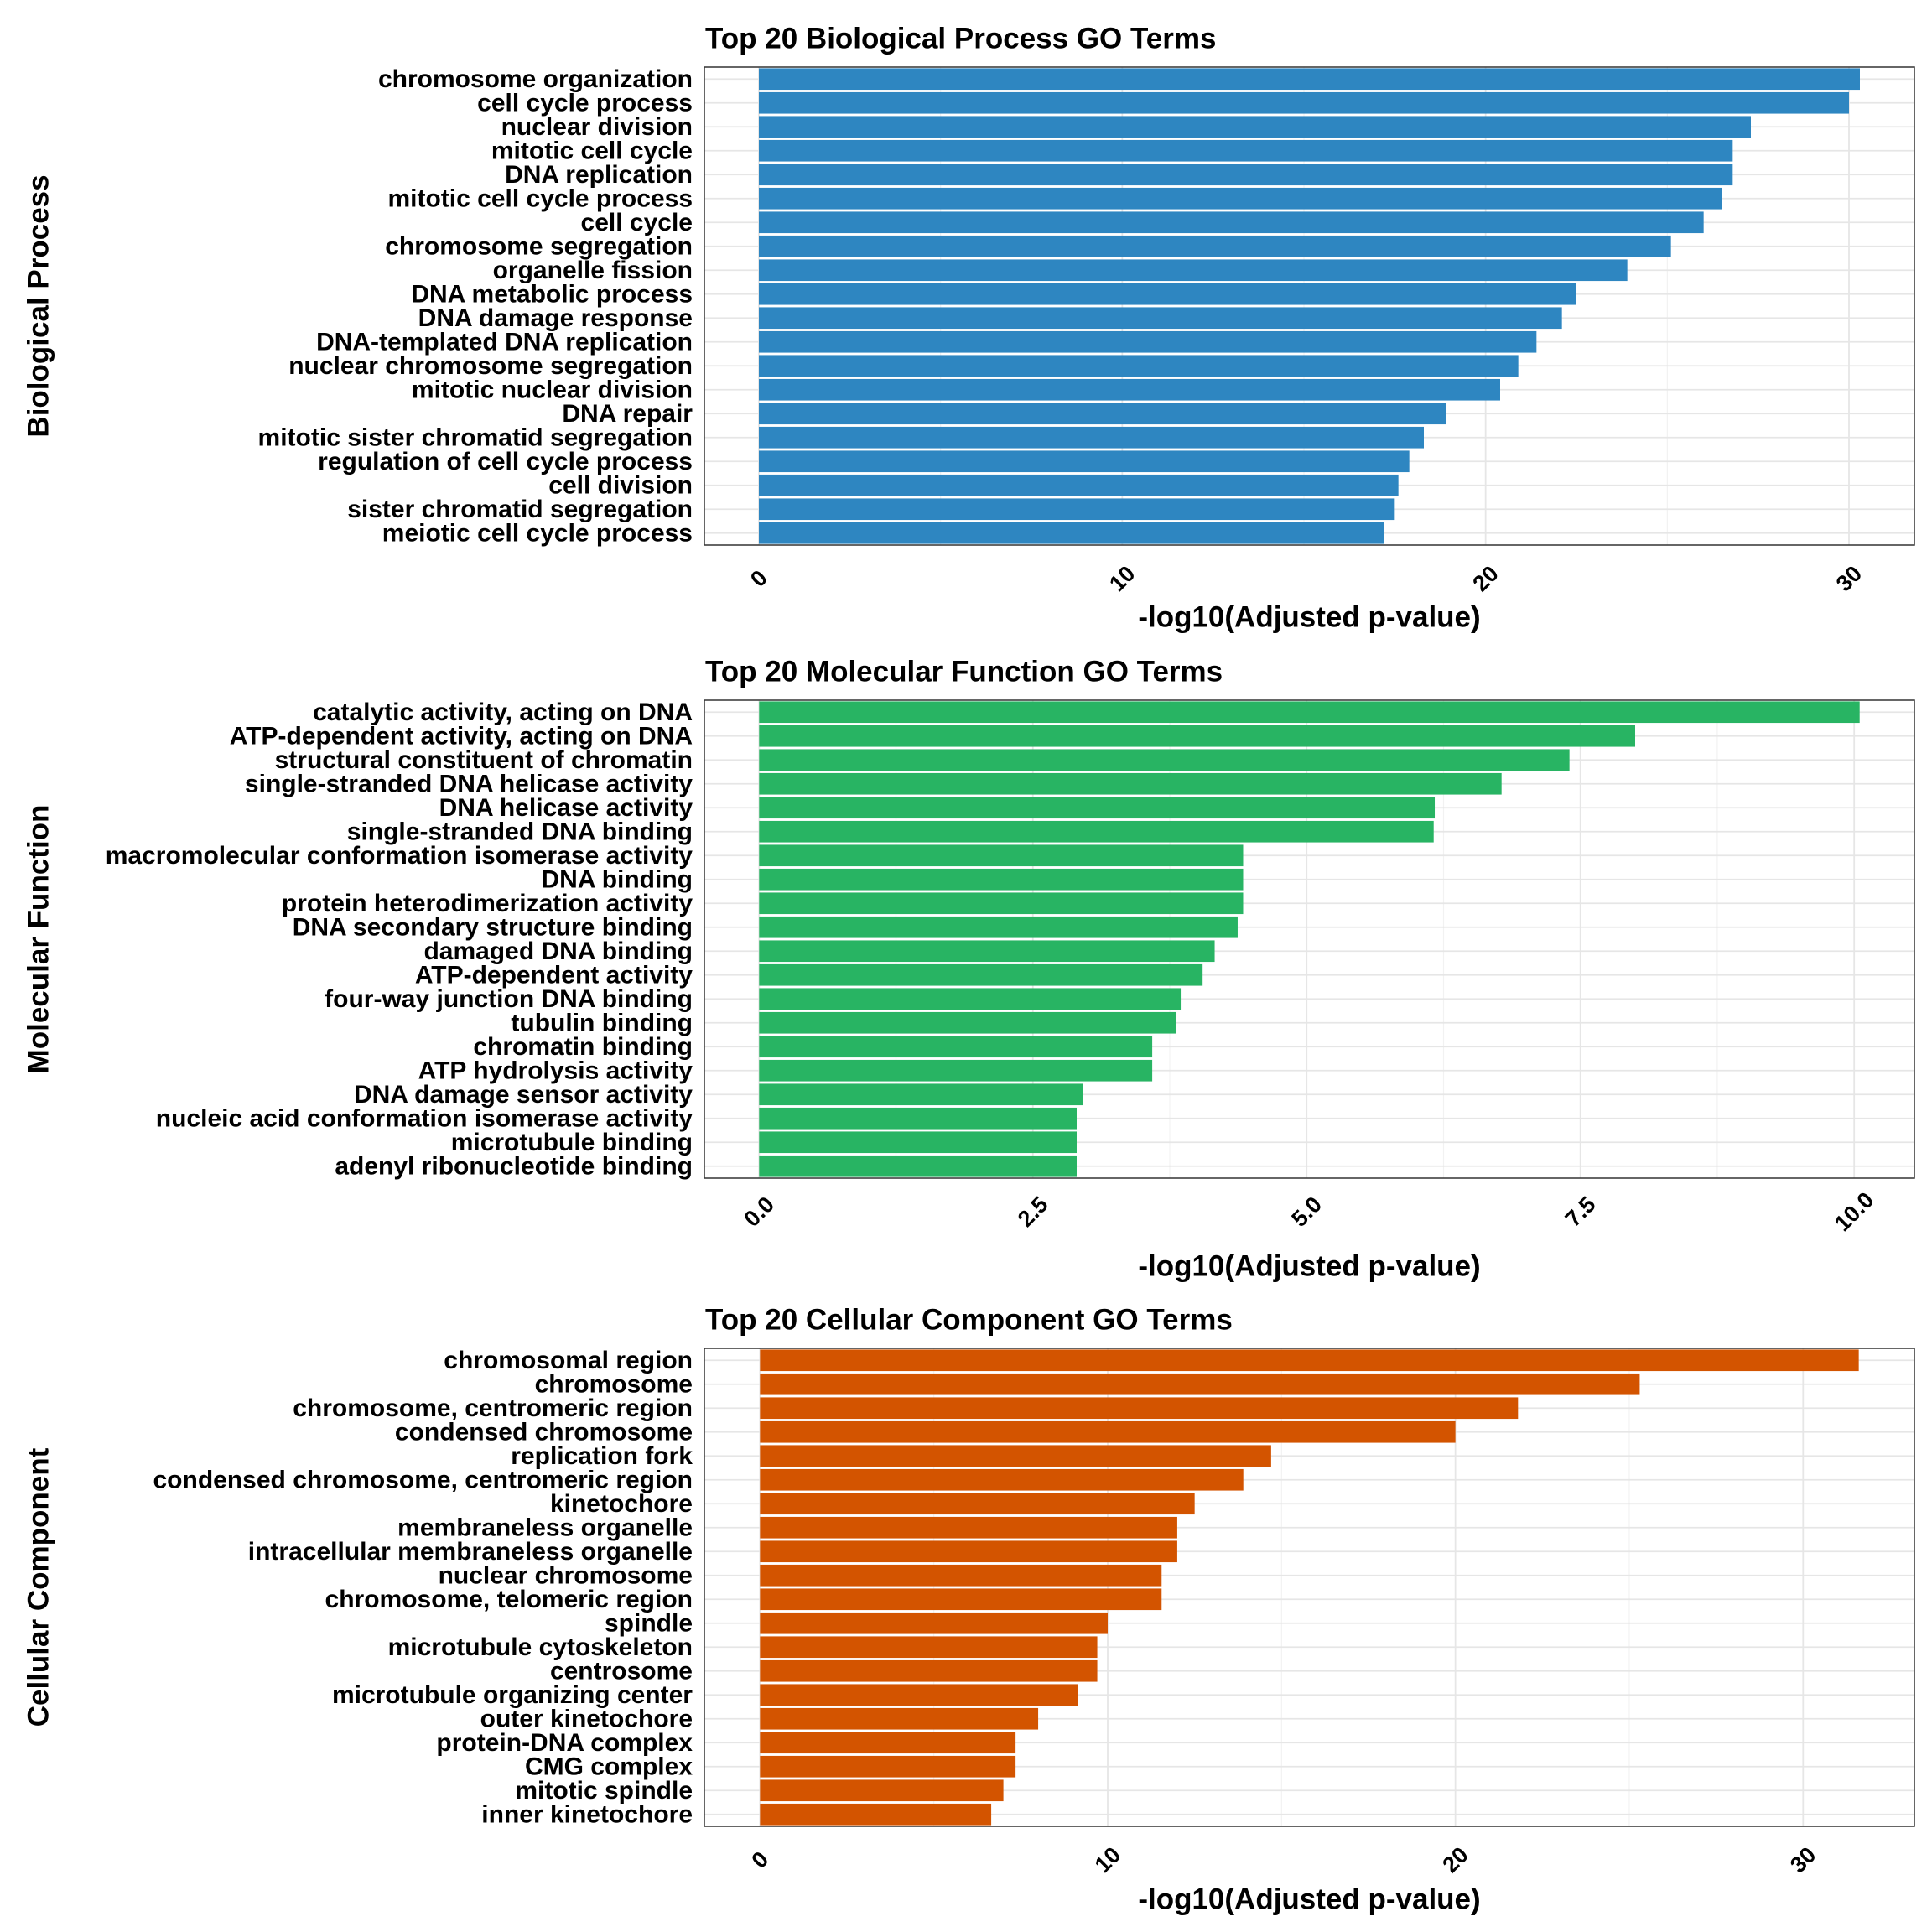 This screenshot has width=1932, height=1932. What do you see at coordinates (512, 1695) in the screenshot?
I see `category-label: microtubule organizing center` at bounding box center [512, 1695].